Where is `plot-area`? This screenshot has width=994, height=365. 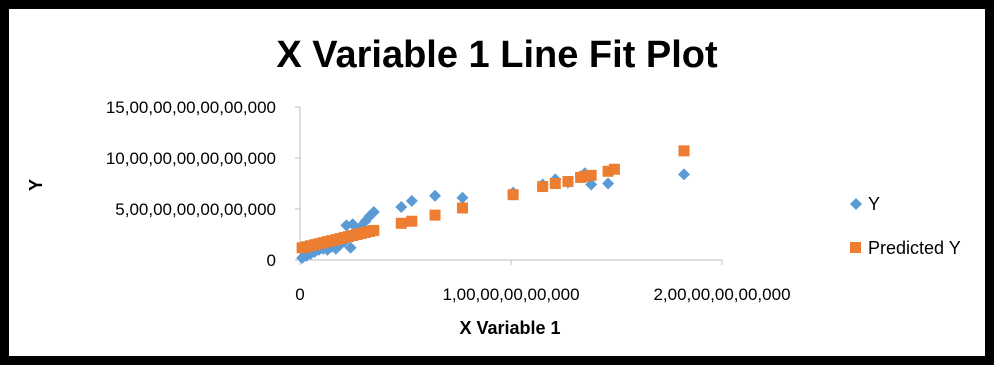
plot-area is located at coordinates (493, 204).